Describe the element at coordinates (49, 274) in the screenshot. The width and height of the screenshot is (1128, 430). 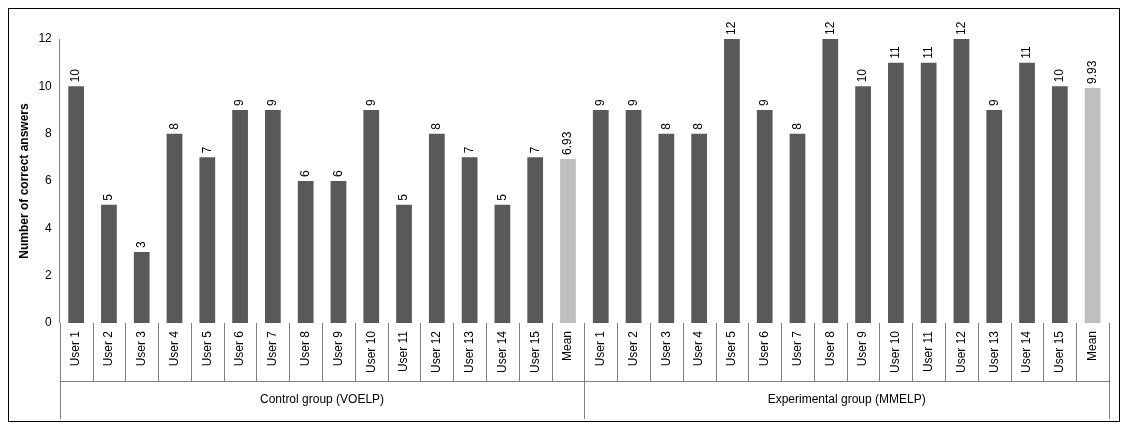
I see `y-tick-label: 2` at that location.